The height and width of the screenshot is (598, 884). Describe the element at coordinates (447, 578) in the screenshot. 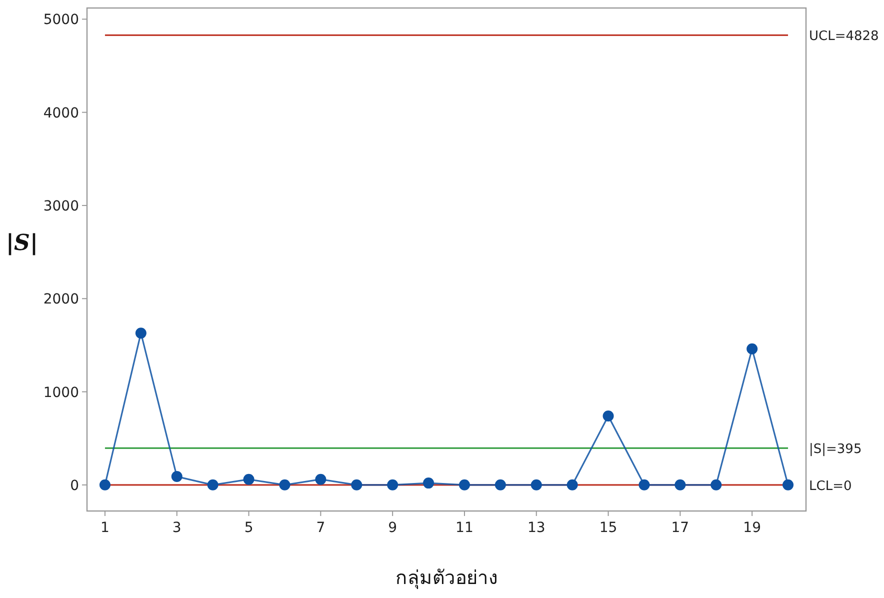

I see `x-axis-title: กลุ่มตัวอย่าง` at that location.